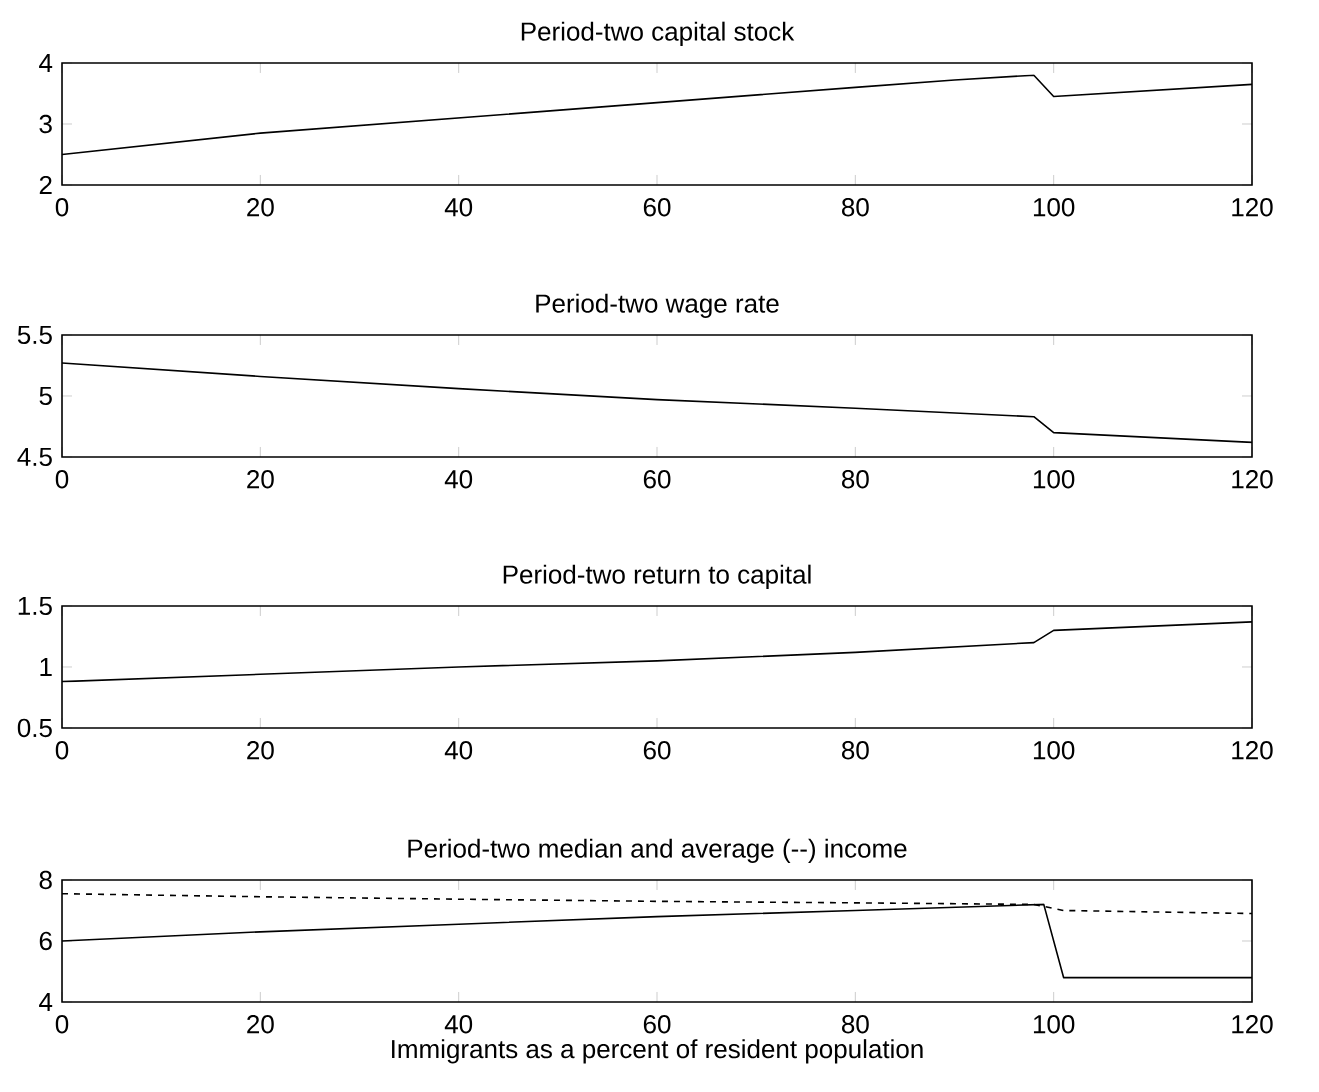 The height and width of the screenshot is (1092, 1319). Describe the element at coordinates (45, 941) in the screenshot. I see `y-tick-label: 6` at that location.